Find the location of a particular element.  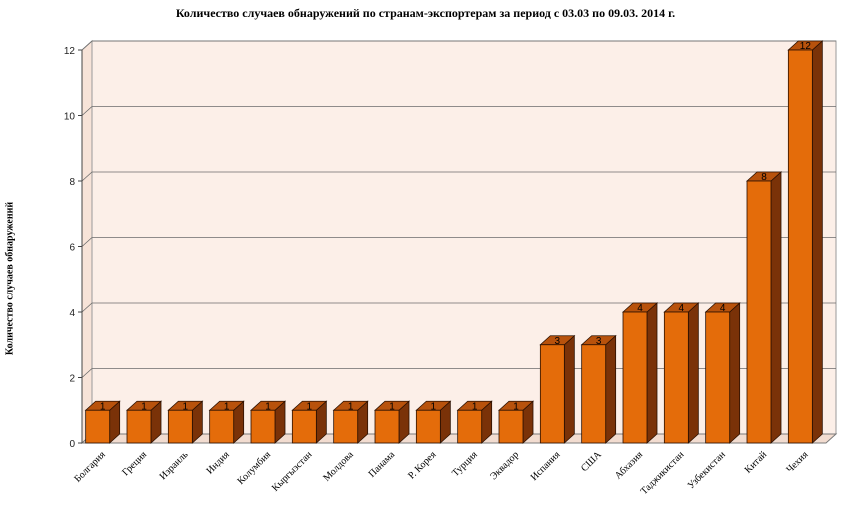

data-label-8: 1 is located at coordinates (392, 406).